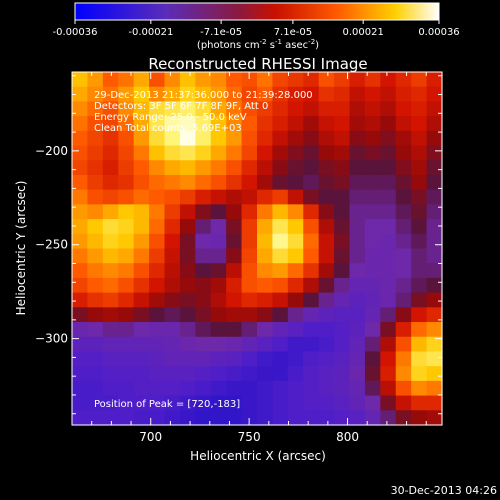  I want to click on colorbar-tick-label: 7.1e-05, so click(293, 32).